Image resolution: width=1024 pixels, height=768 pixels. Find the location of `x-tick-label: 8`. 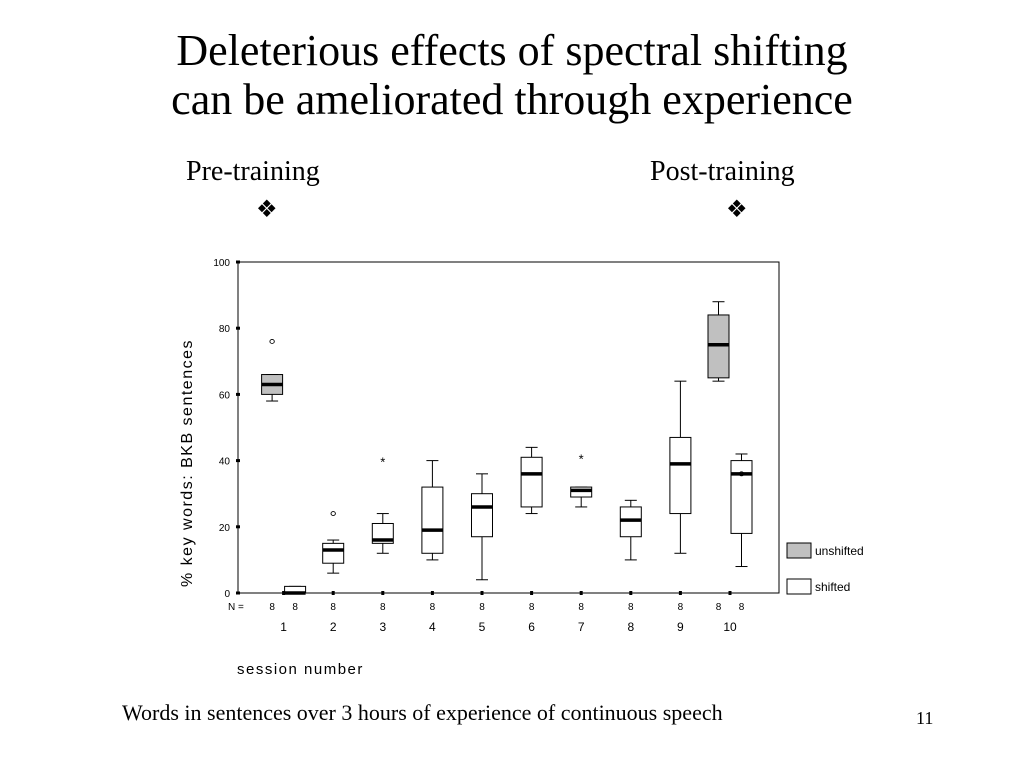

x-tick-label: 8 is located at coordinates (630, 627).